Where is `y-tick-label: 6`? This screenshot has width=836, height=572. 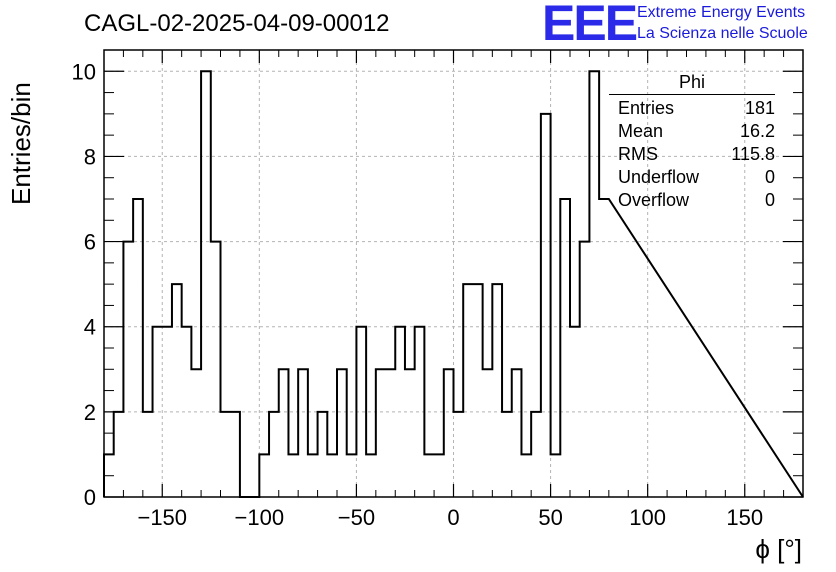 y-tick-label: 6 is located at coordinates (90, 242).